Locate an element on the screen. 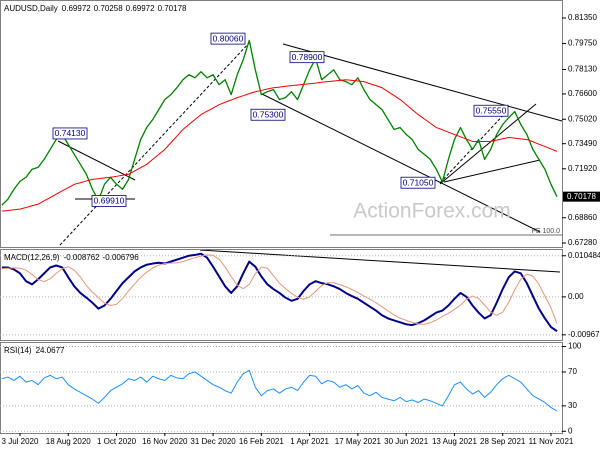 The image size is (600, 450). y-tick-label: 0.76600 is located at coordinates (582, 93).